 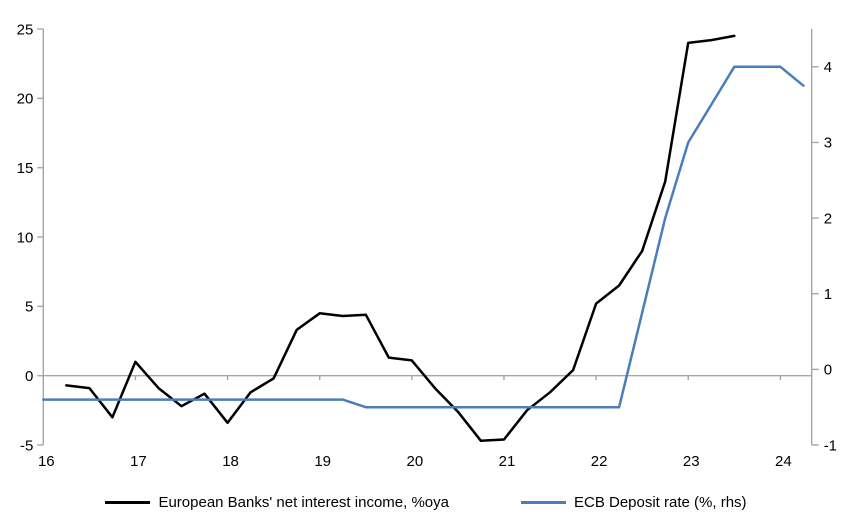 I want to click on x-axis-tick-label: 22, so click(x=599, y=461).